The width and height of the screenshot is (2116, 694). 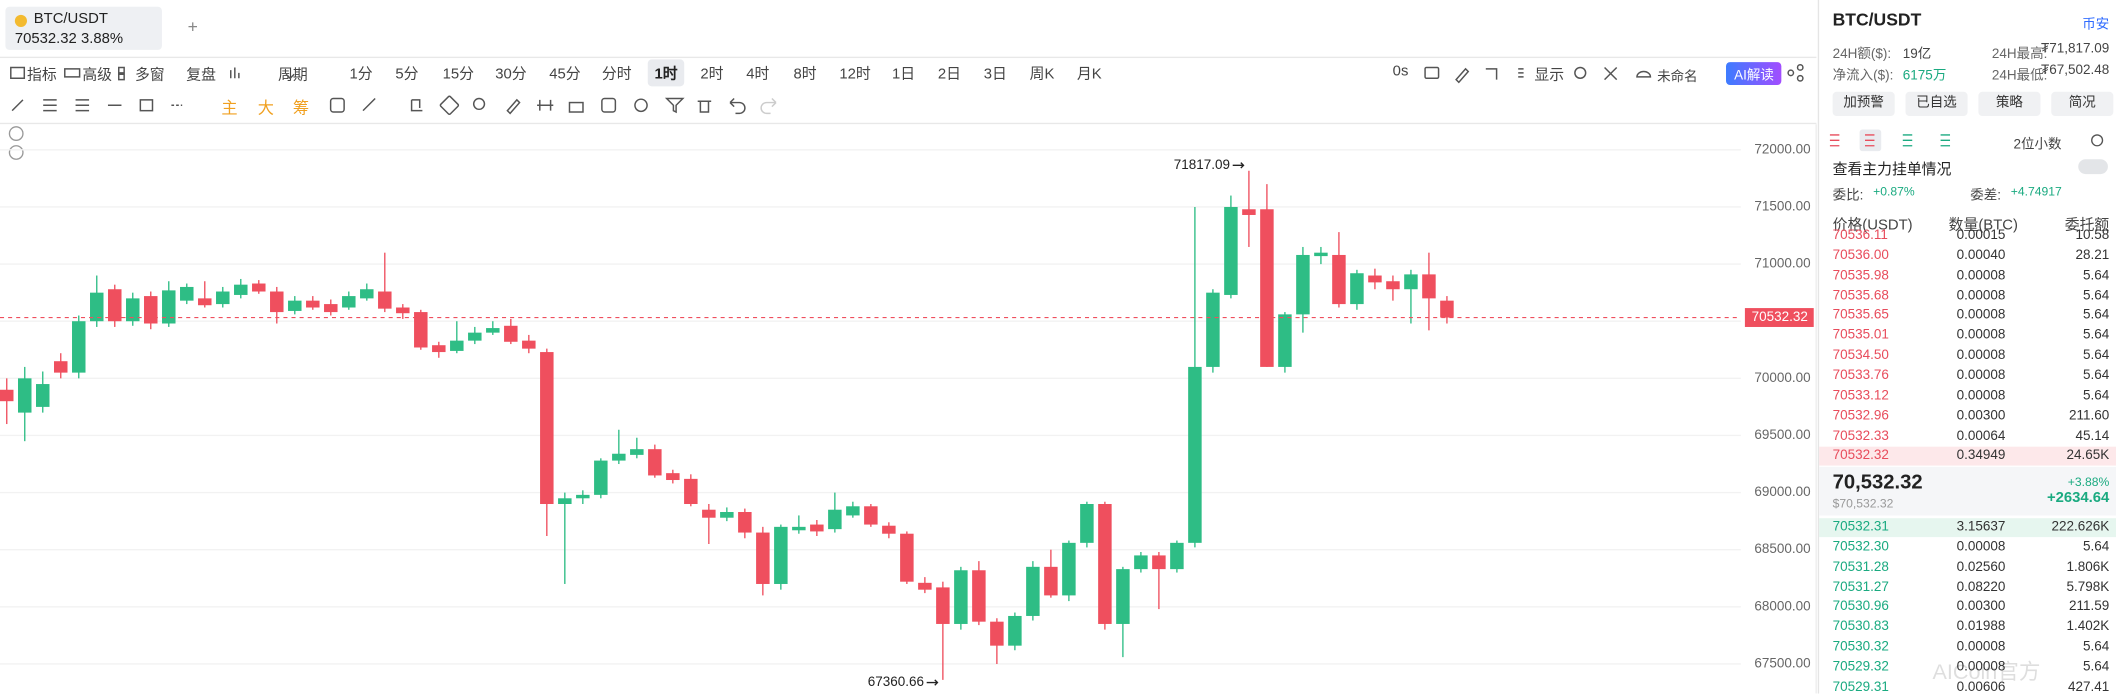 I want to click on book-price: 70535.01, so click(x=1860, y=336).